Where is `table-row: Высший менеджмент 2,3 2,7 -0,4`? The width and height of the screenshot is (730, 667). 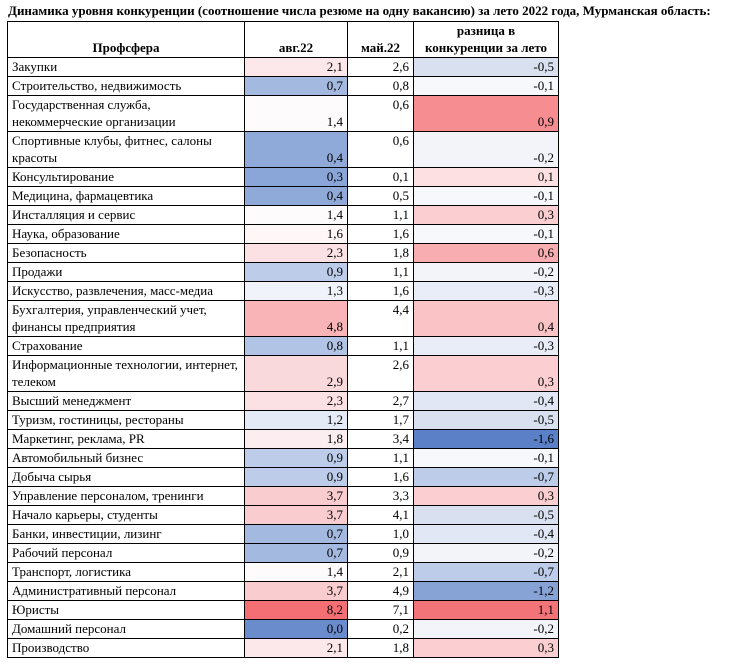 table-row: Высший менеджмент 2,3 2,7 -0,4 is located at coordinates (283, 401).